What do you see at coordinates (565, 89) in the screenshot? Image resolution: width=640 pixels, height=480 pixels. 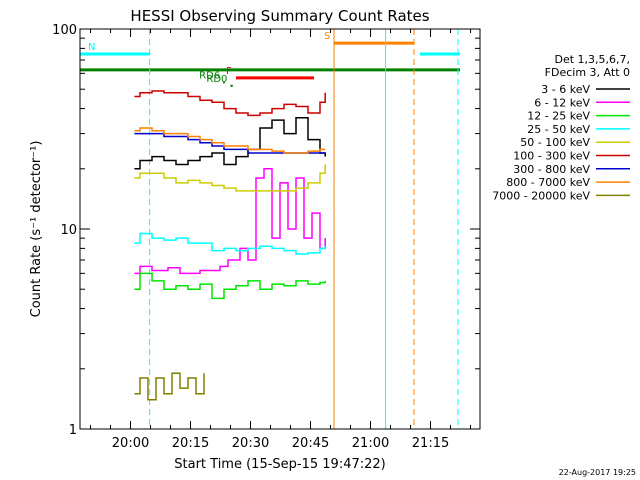 I see `legend-label: 3 - 6 keV` at bounding box center [565, 89].